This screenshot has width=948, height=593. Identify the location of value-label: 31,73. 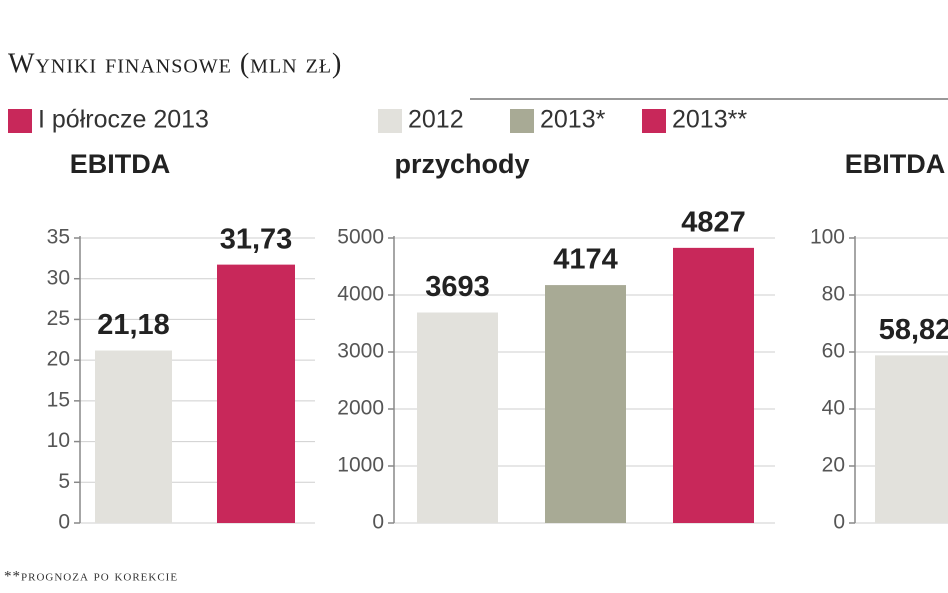
(256, 239).